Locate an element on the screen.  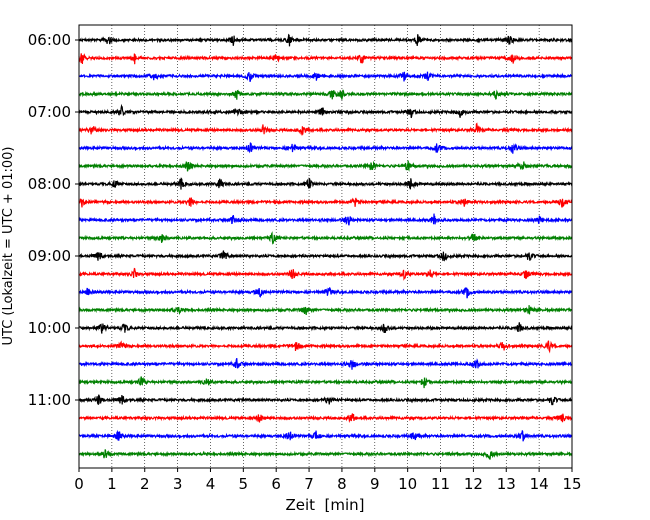
y-tick-label: 08:00 is located at coordinates (49, 184).